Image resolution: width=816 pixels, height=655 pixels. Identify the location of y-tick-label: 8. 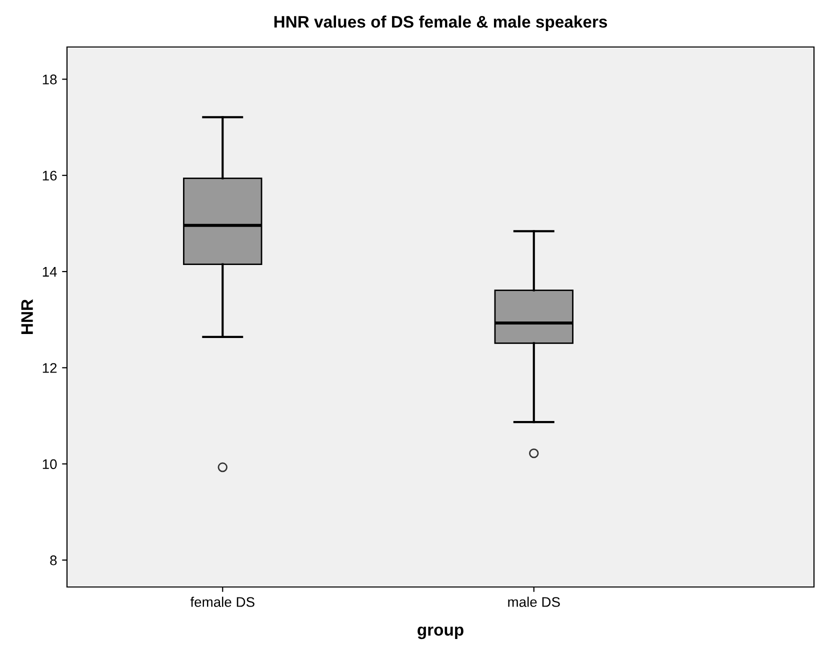
(53, 560).